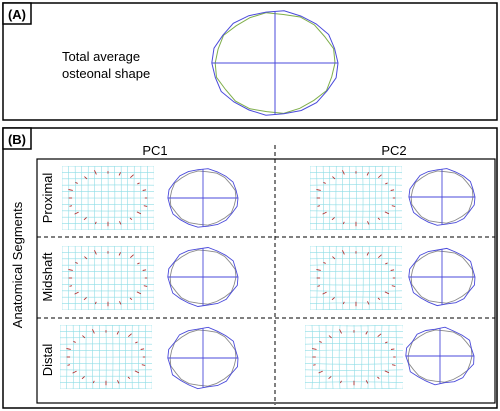 The height and width of the screenshot is (411, 500). I want to click on average-osteon-shape, so click(275, 63).